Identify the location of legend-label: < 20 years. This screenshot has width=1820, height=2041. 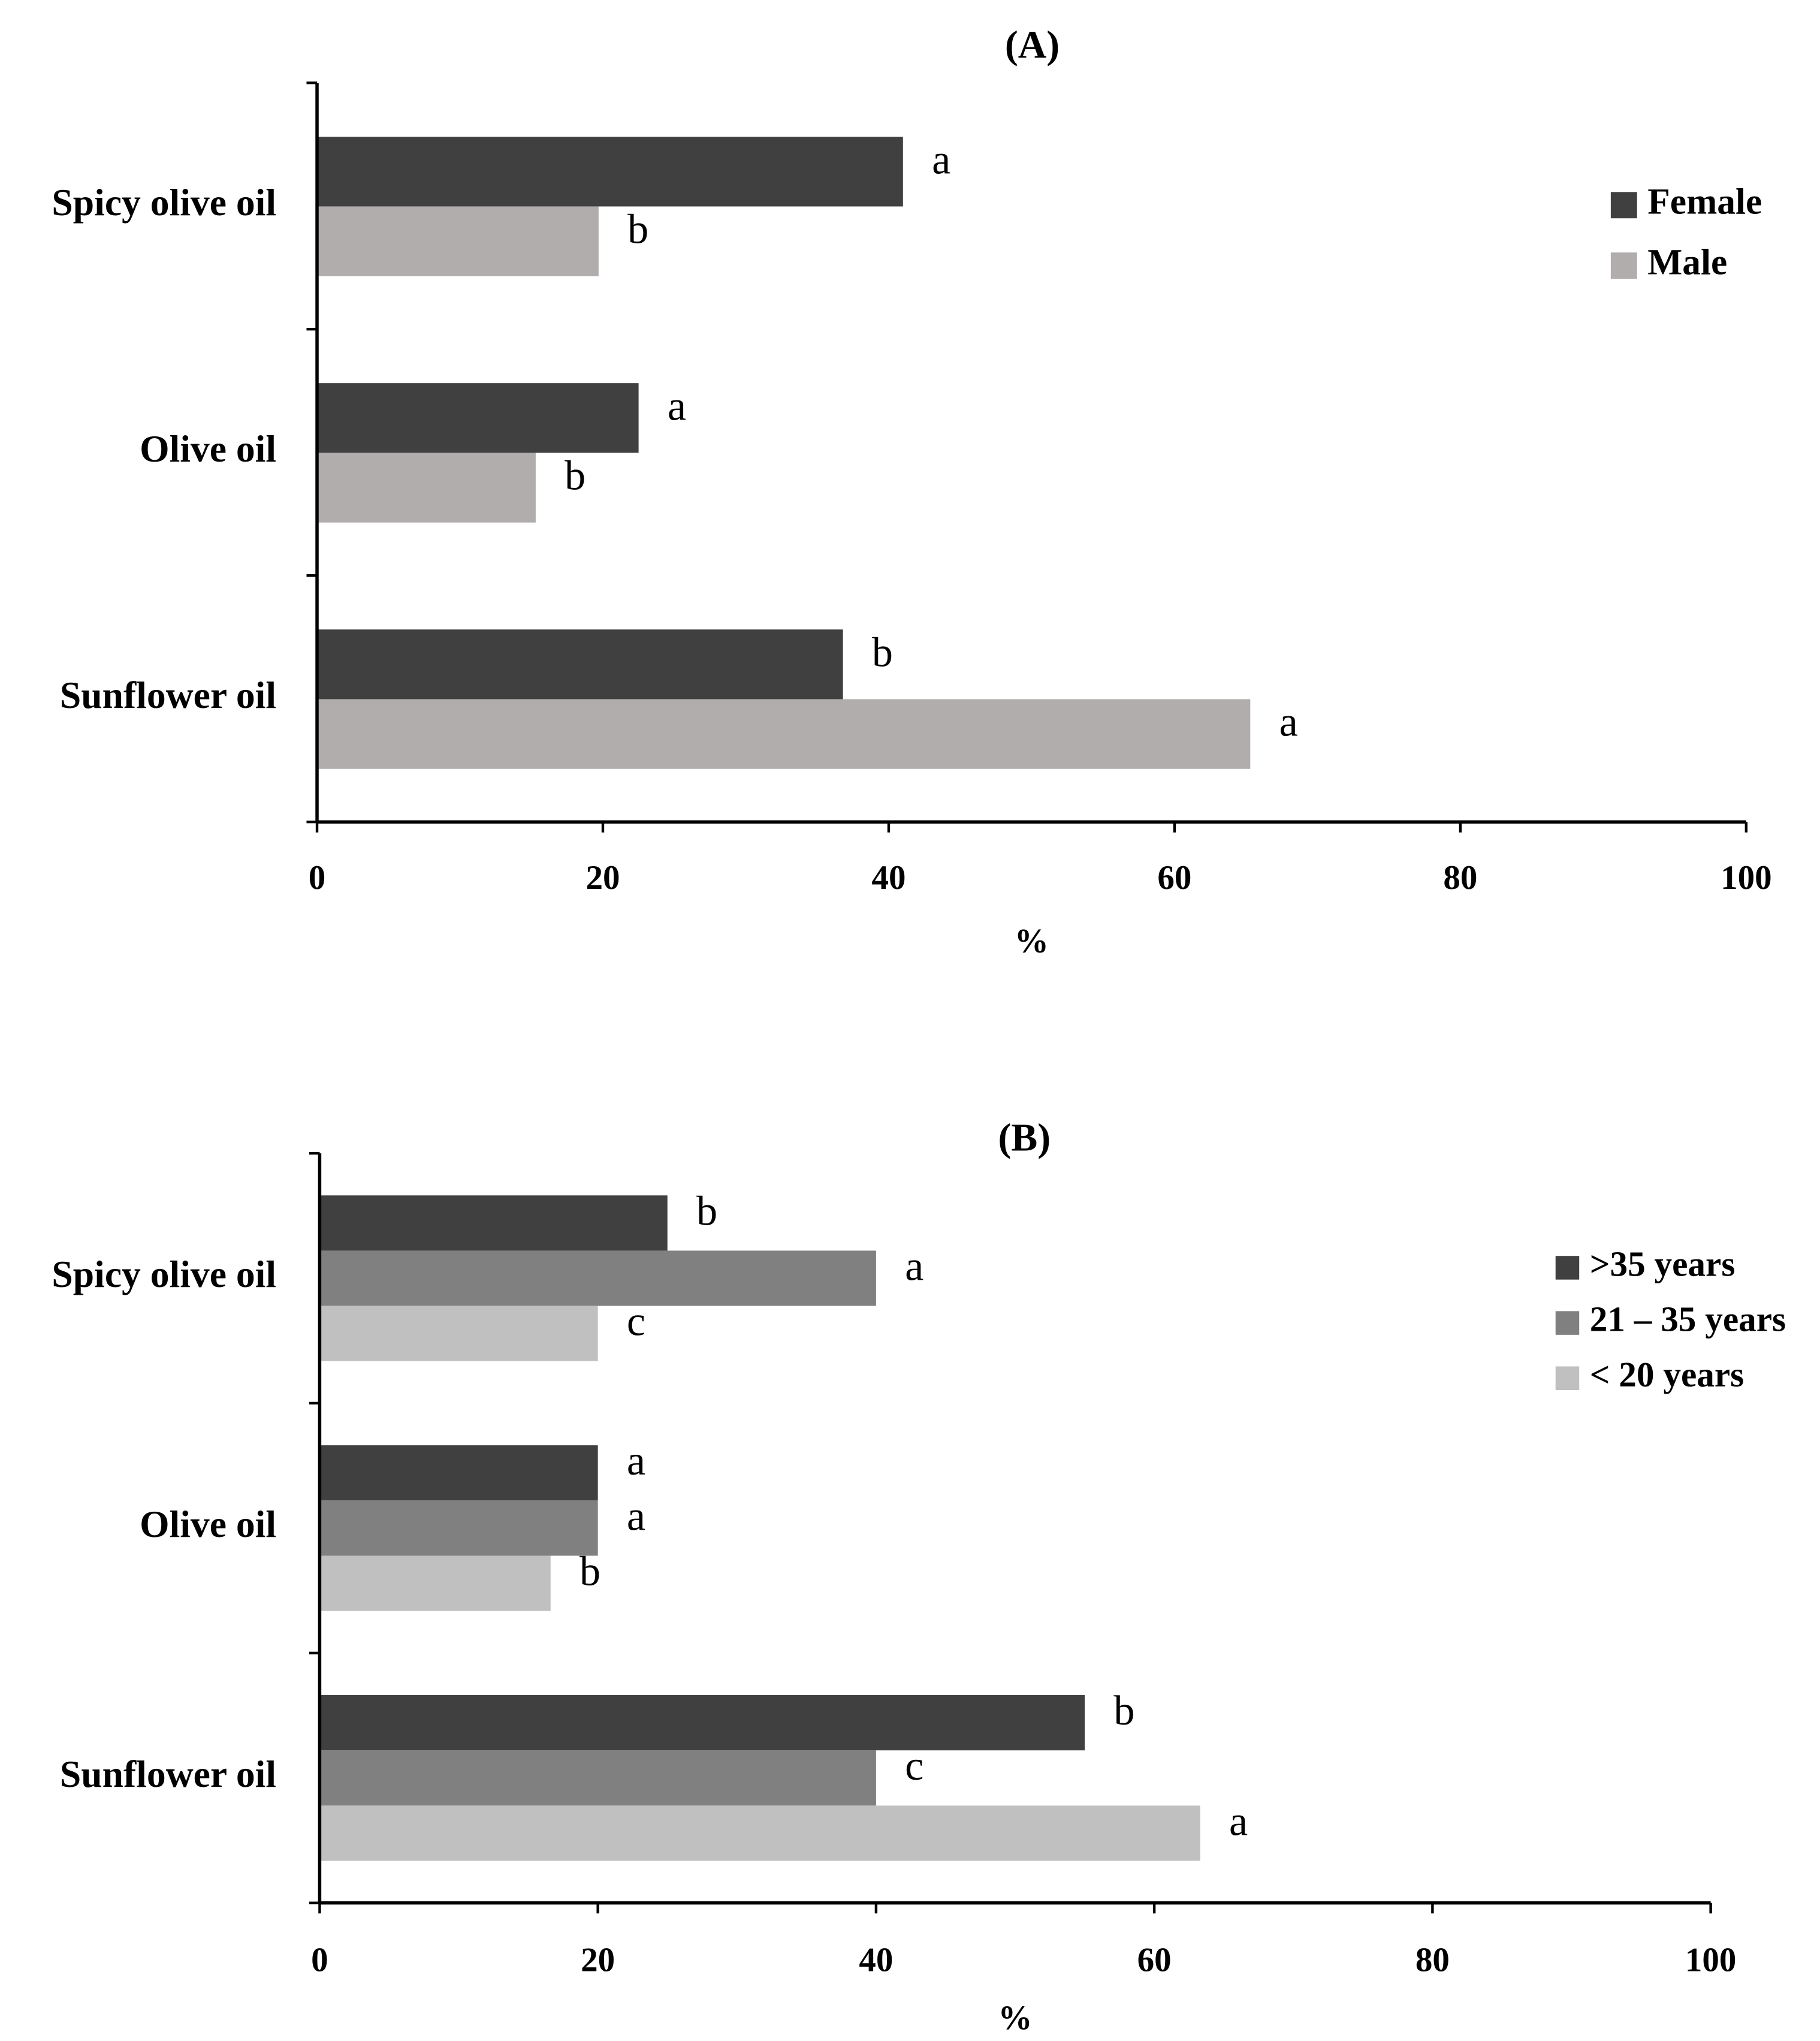
(1667, 1374).